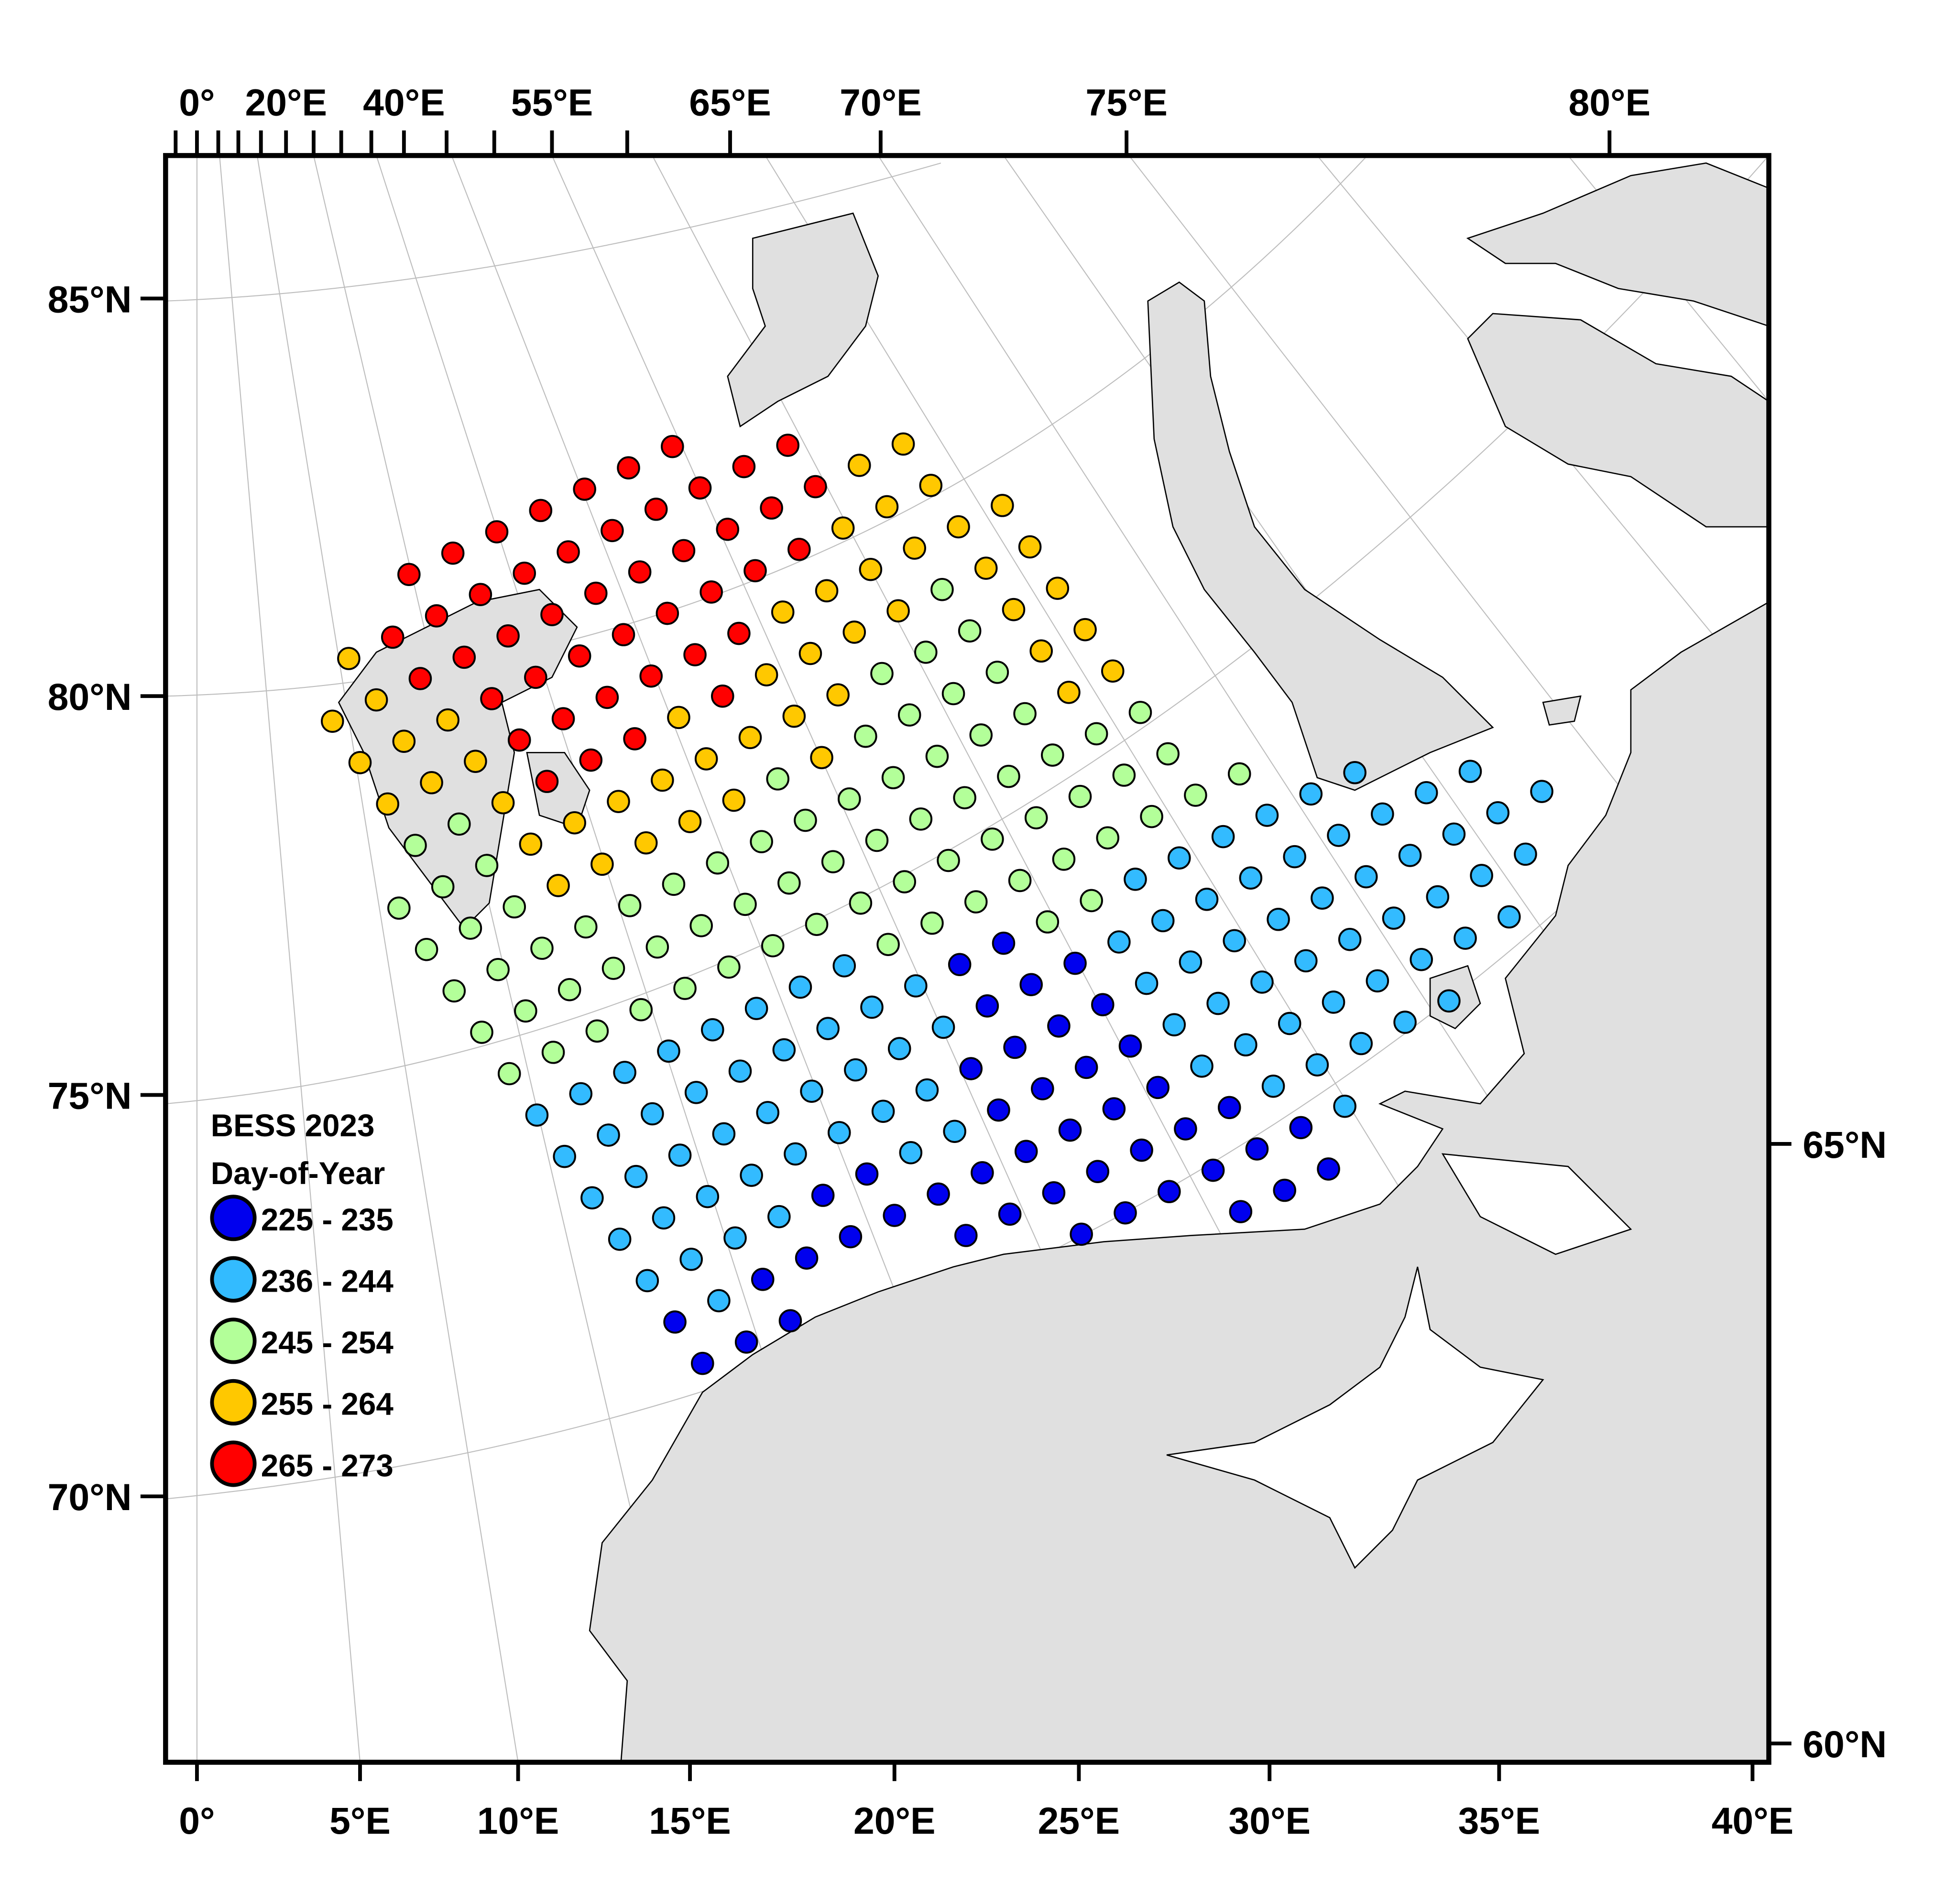  Describe the element at coordinates (328, 1281) in the screenshot. I see `legend-label: 236 - 244` at that location.